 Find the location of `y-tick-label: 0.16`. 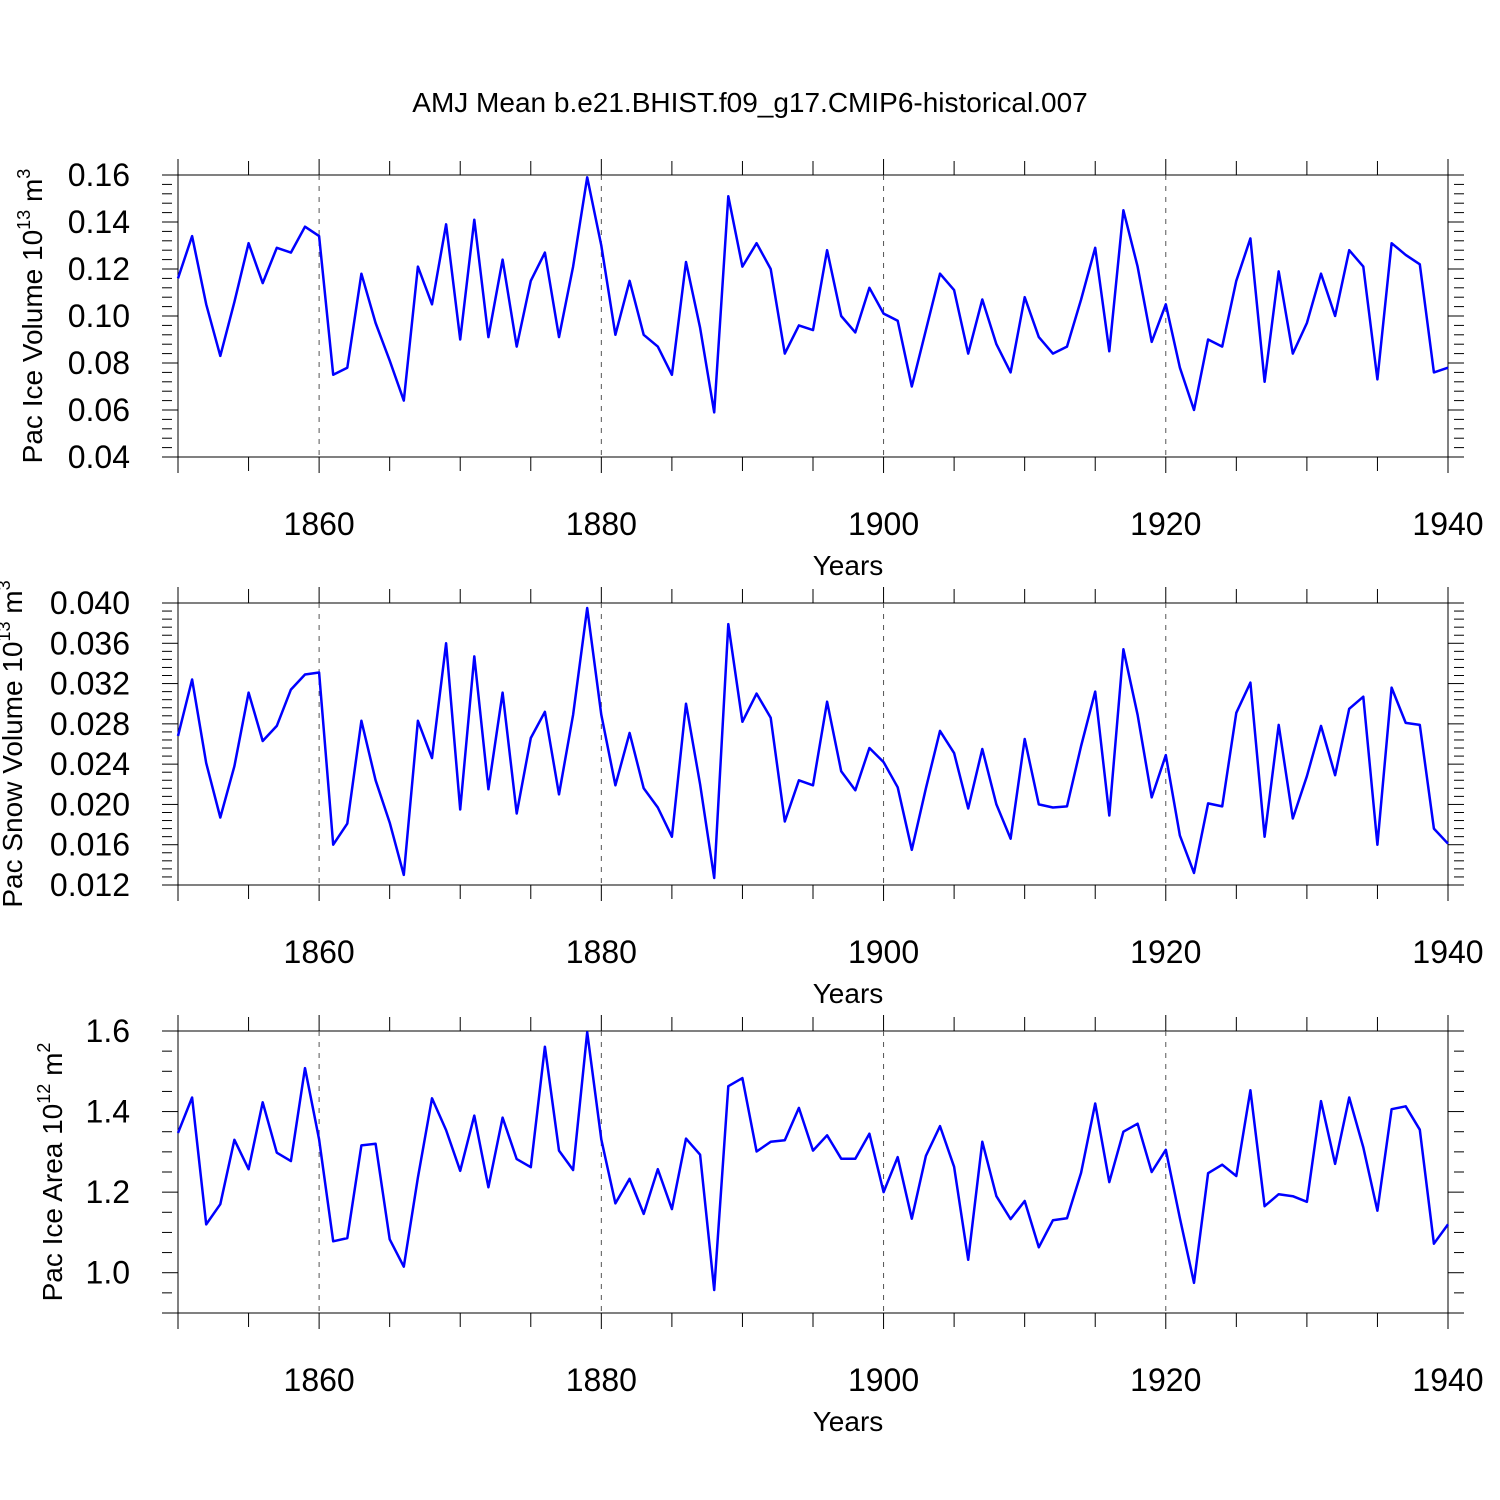

y-tick-label: 0.16 is located at coordinates (99, 175).